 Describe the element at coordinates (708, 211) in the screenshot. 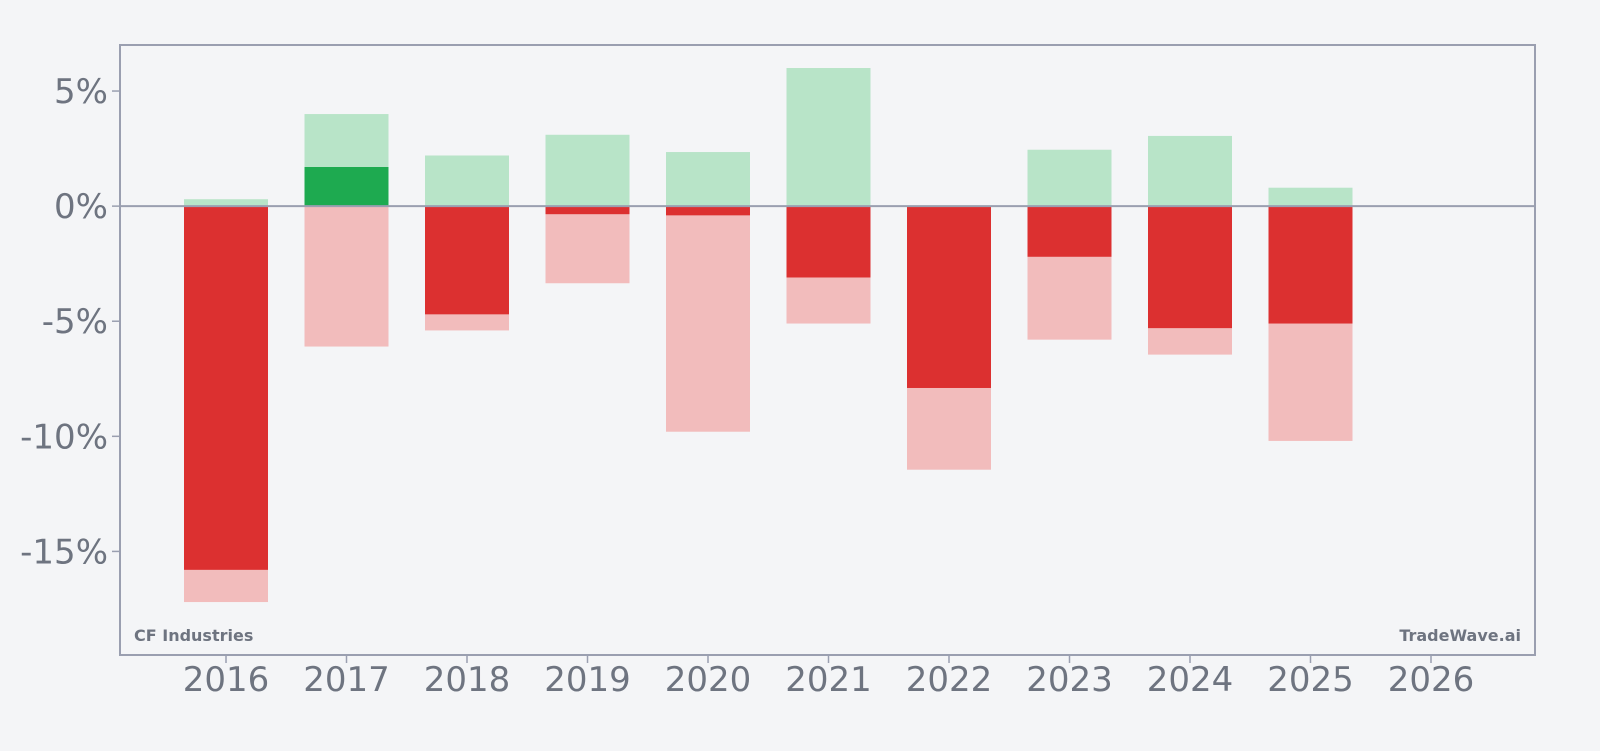

I see `bar-close-2020` at that location.